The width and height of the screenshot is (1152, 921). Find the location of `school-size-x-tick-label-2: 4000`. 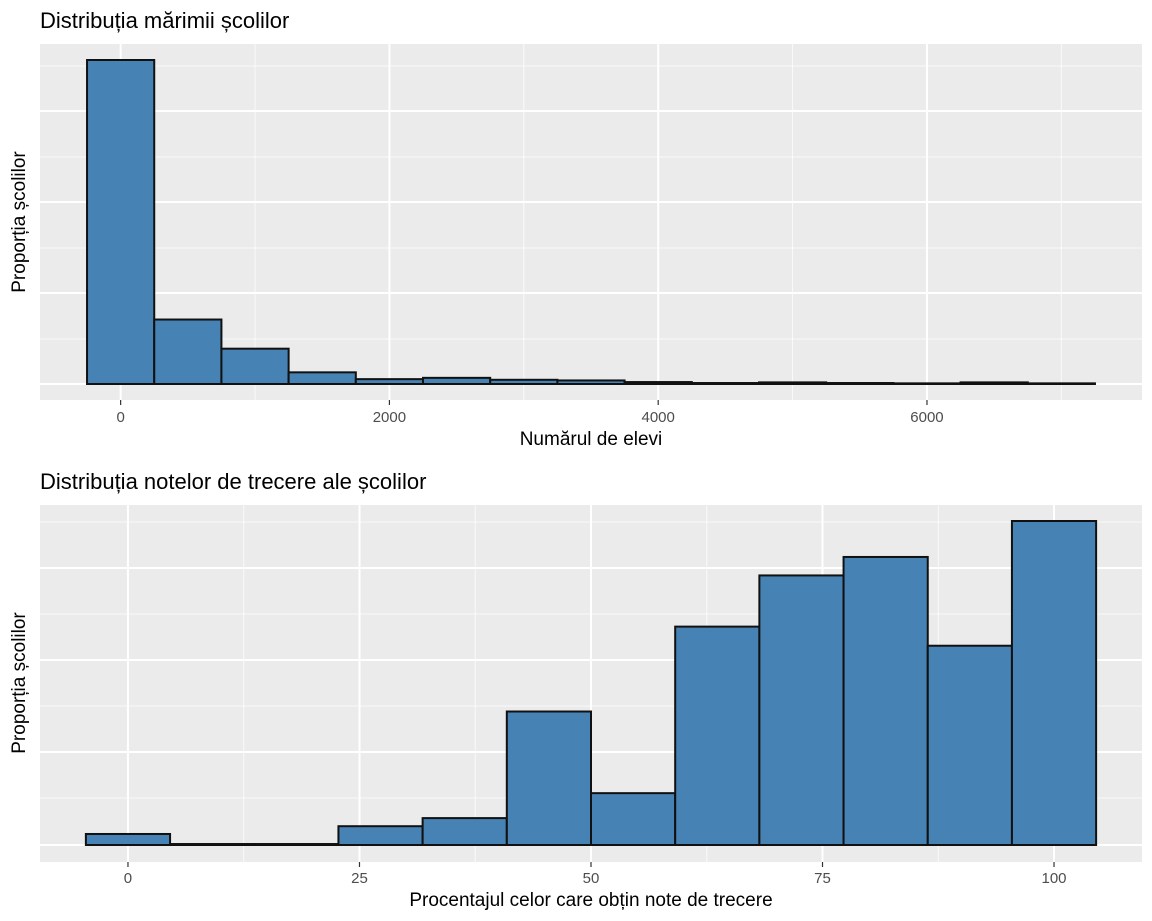

school-size-x-tick-label-2: 4000 is located at coordinates (658, 417).